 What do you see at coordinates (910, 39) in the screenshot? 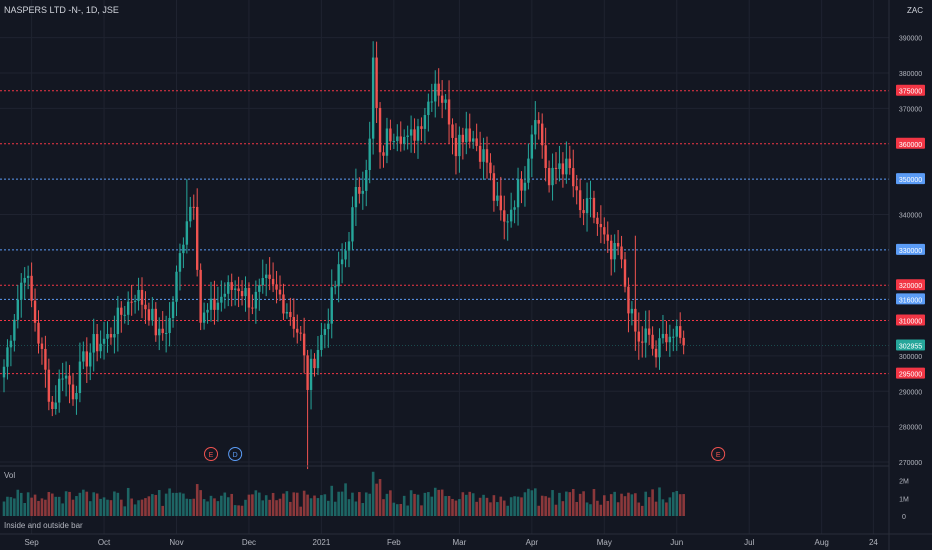
I see `y-tick-label: 390000` at bounding box center [910, 39].